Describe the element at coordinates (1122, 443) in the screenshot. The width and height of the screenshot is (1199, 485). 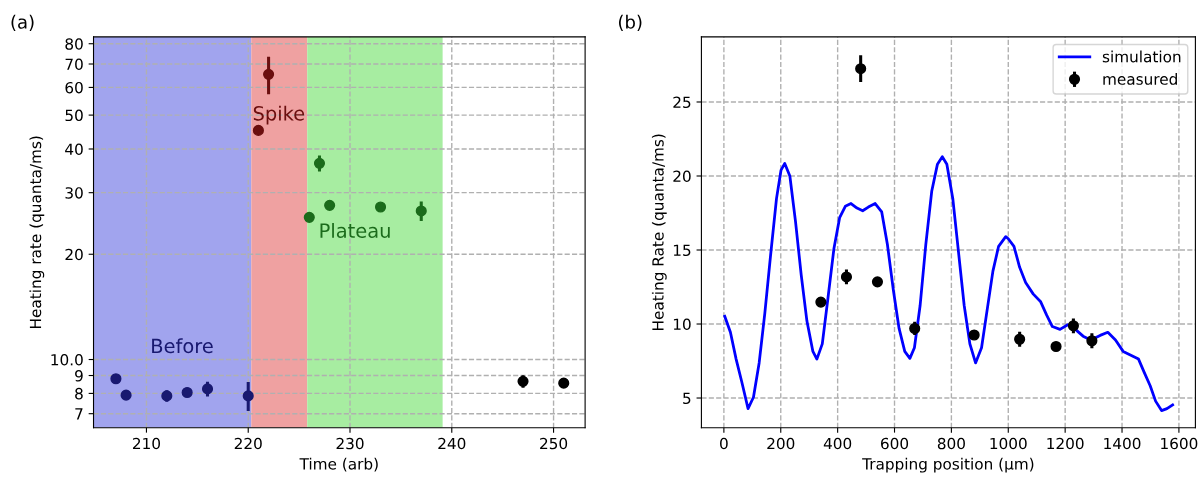
I see `x-tick-label: 1400` at that location.